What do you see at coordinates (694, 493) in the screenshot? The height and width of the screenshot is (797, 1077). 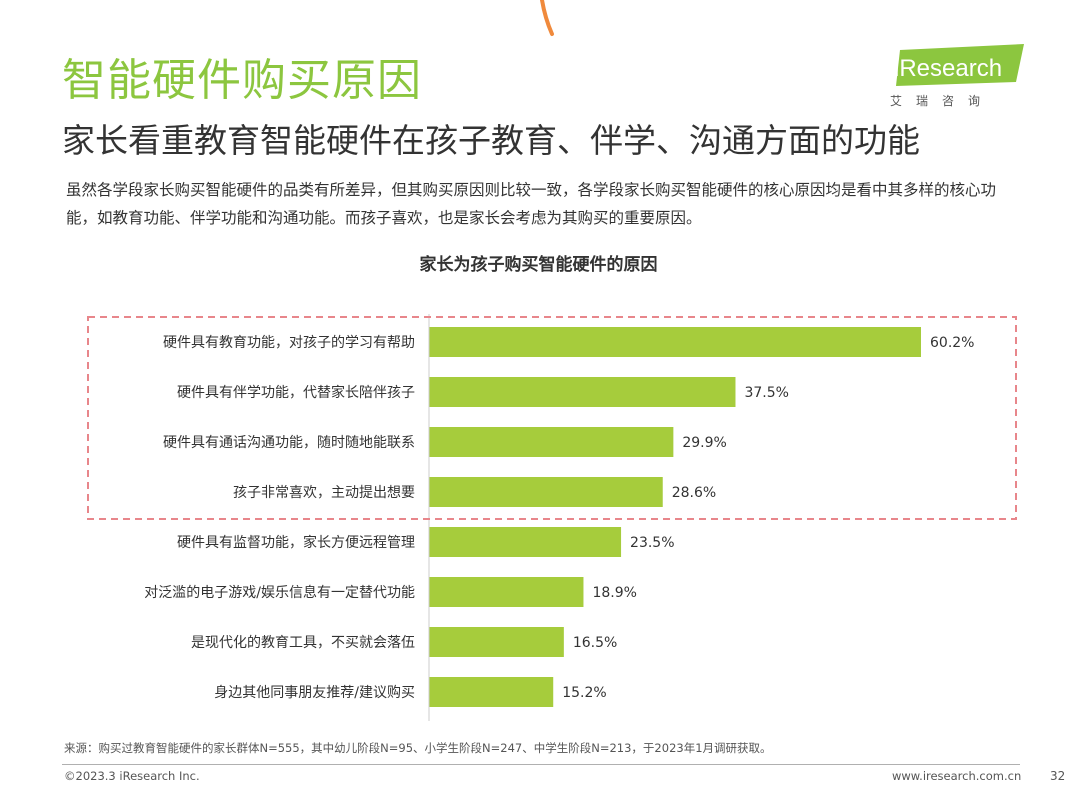 I see `value-label: 28.6%` at bounding box center [694, 493].